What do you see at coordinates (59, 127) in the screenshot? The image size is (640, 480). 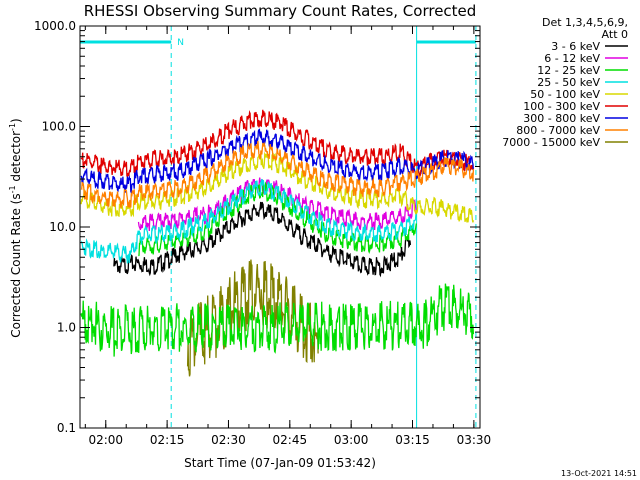 I see `y-tick-label: 100.0` at bounding box center [59, 127].